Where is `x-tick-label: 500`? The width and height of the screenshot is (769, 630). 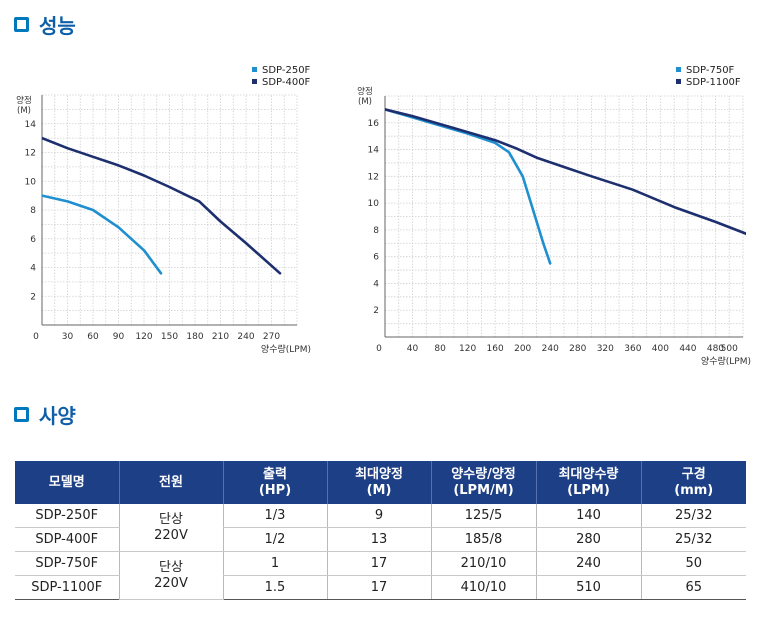 x-tick-label: 500 is located at coordinates (729, 349).